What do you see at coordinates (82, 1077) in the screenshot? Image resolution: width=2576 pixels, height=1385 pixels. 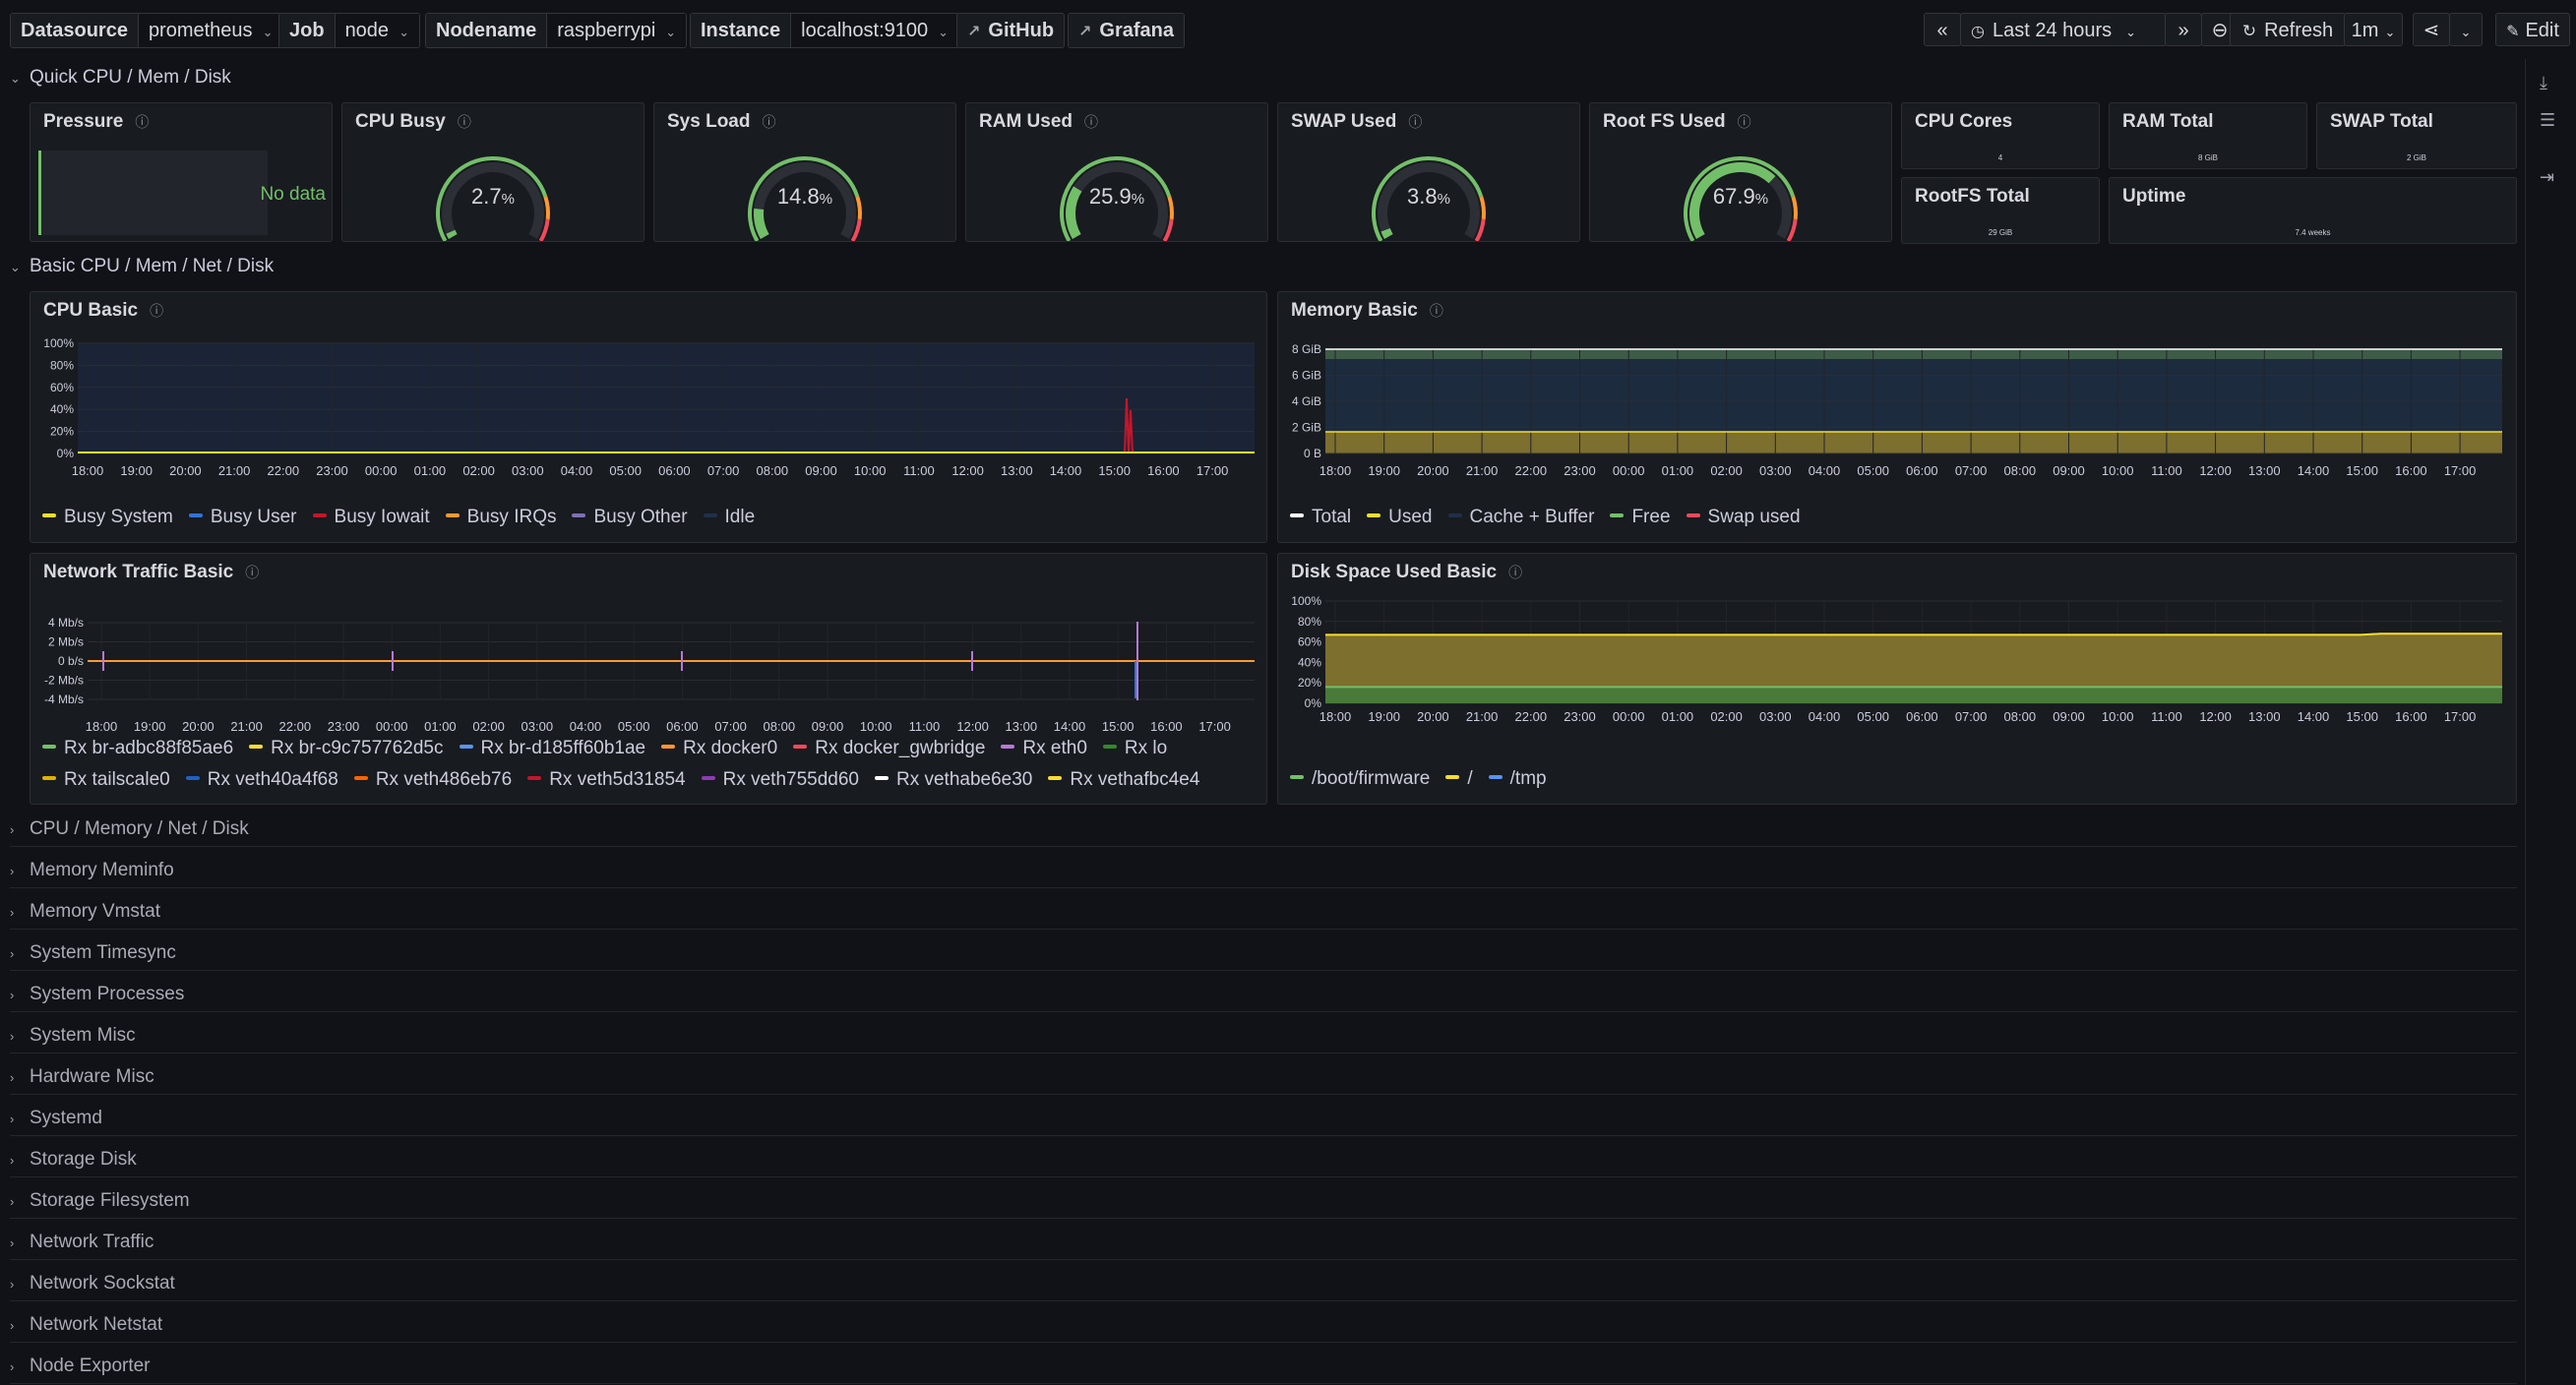 I see `collapsed-row-header: › Hardware Misc` at bounding box center [82, 1077].